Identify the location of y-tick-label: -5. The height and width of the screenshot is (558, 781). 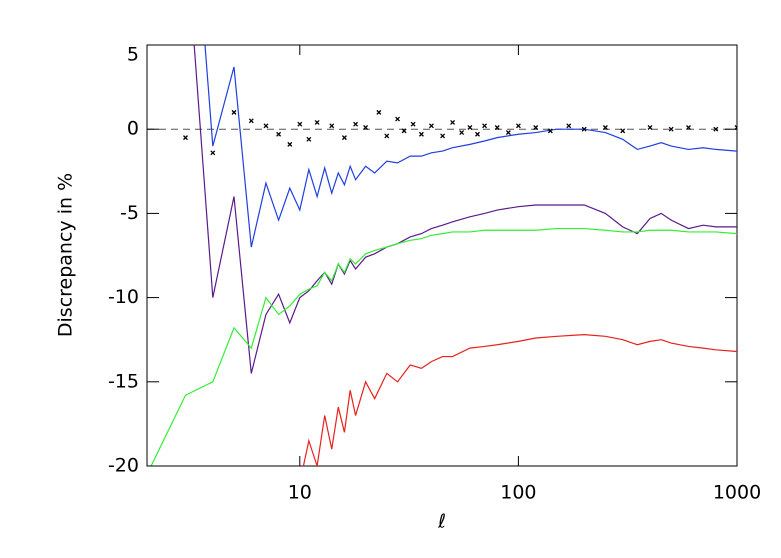
(129, 213).